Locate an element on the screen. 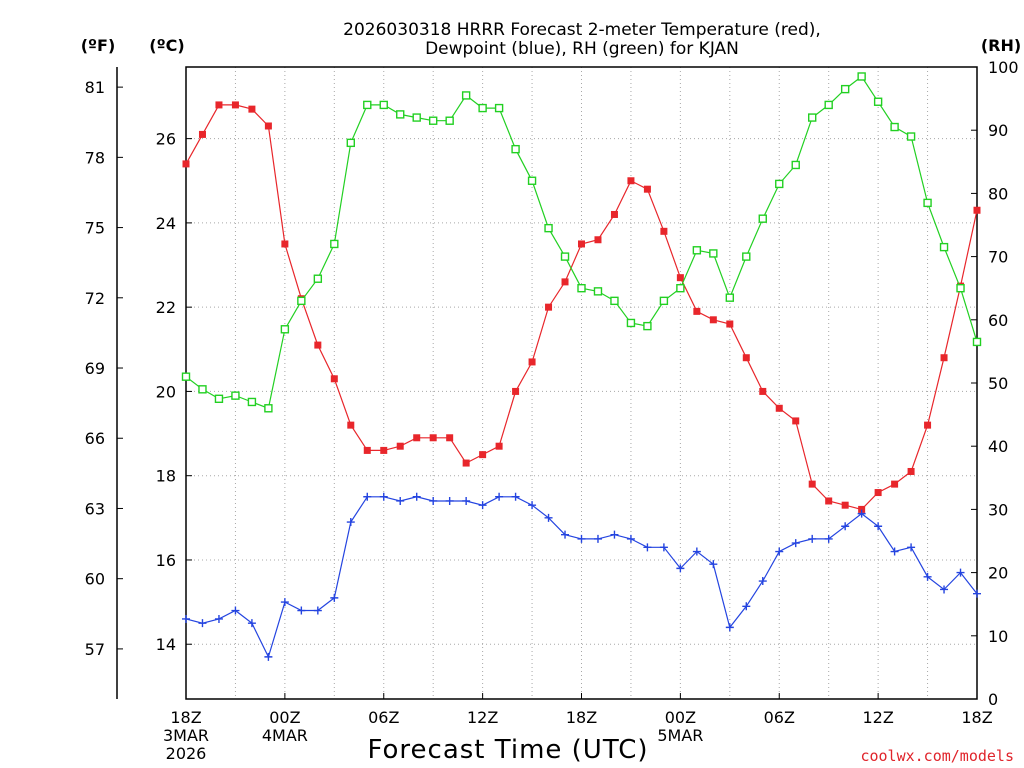  rh-tick-label: 80 is located at coordinates (998, 193).